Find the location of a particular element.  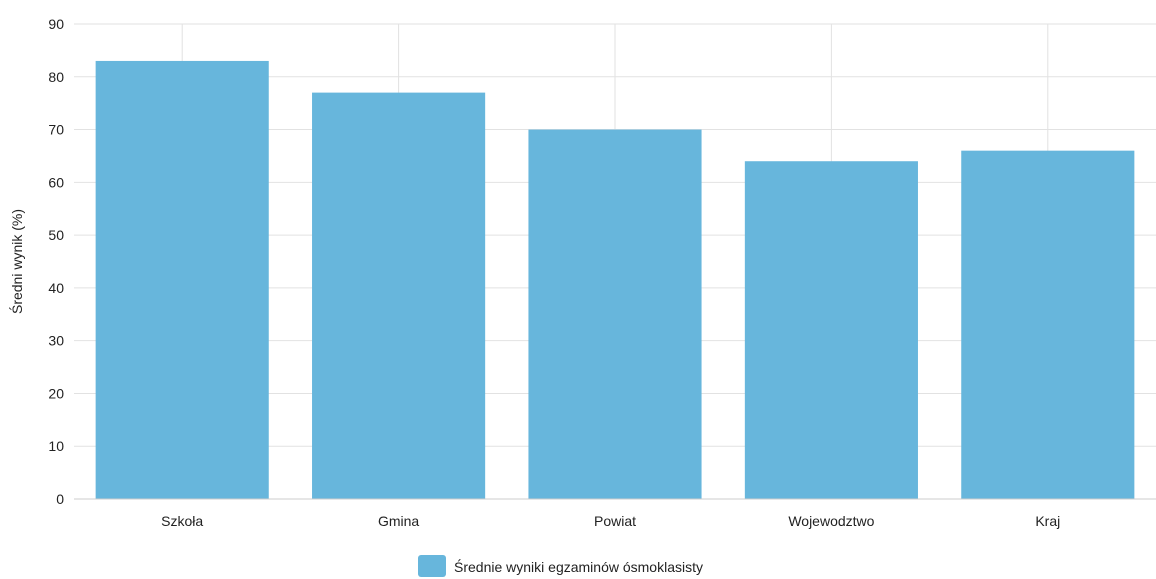

y-tick-label: 0 is located at coordinates (60, 499).